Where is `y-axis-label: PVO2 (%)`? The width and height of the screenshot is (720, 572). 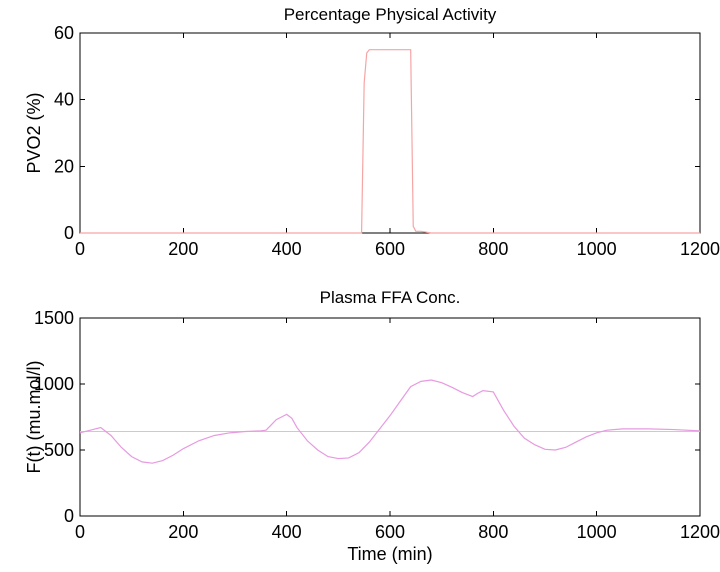 y-axis-label: PVO2 (%) is located at coordinates (34, 132).